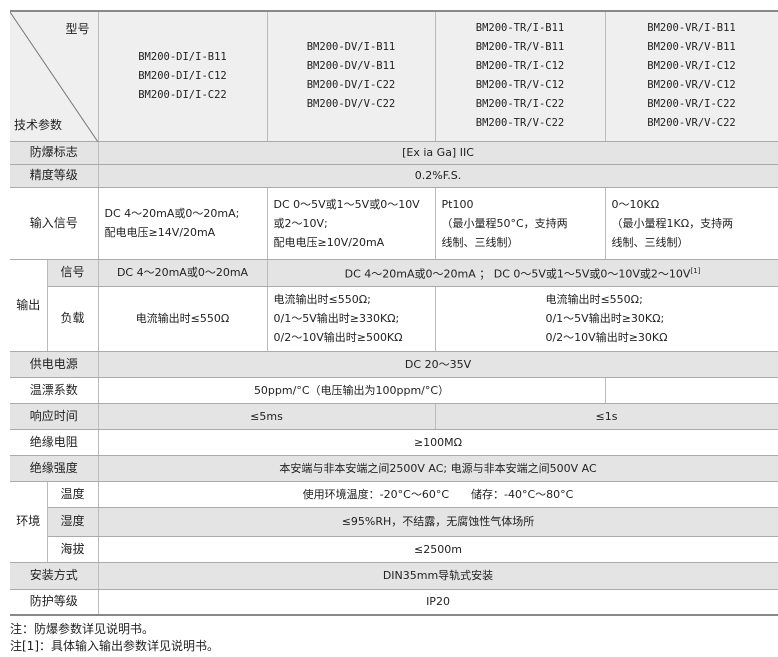 The image size is (778, 657). I want to click on note-1: 注：防爆参数详见说明书。, so click(82, 629).